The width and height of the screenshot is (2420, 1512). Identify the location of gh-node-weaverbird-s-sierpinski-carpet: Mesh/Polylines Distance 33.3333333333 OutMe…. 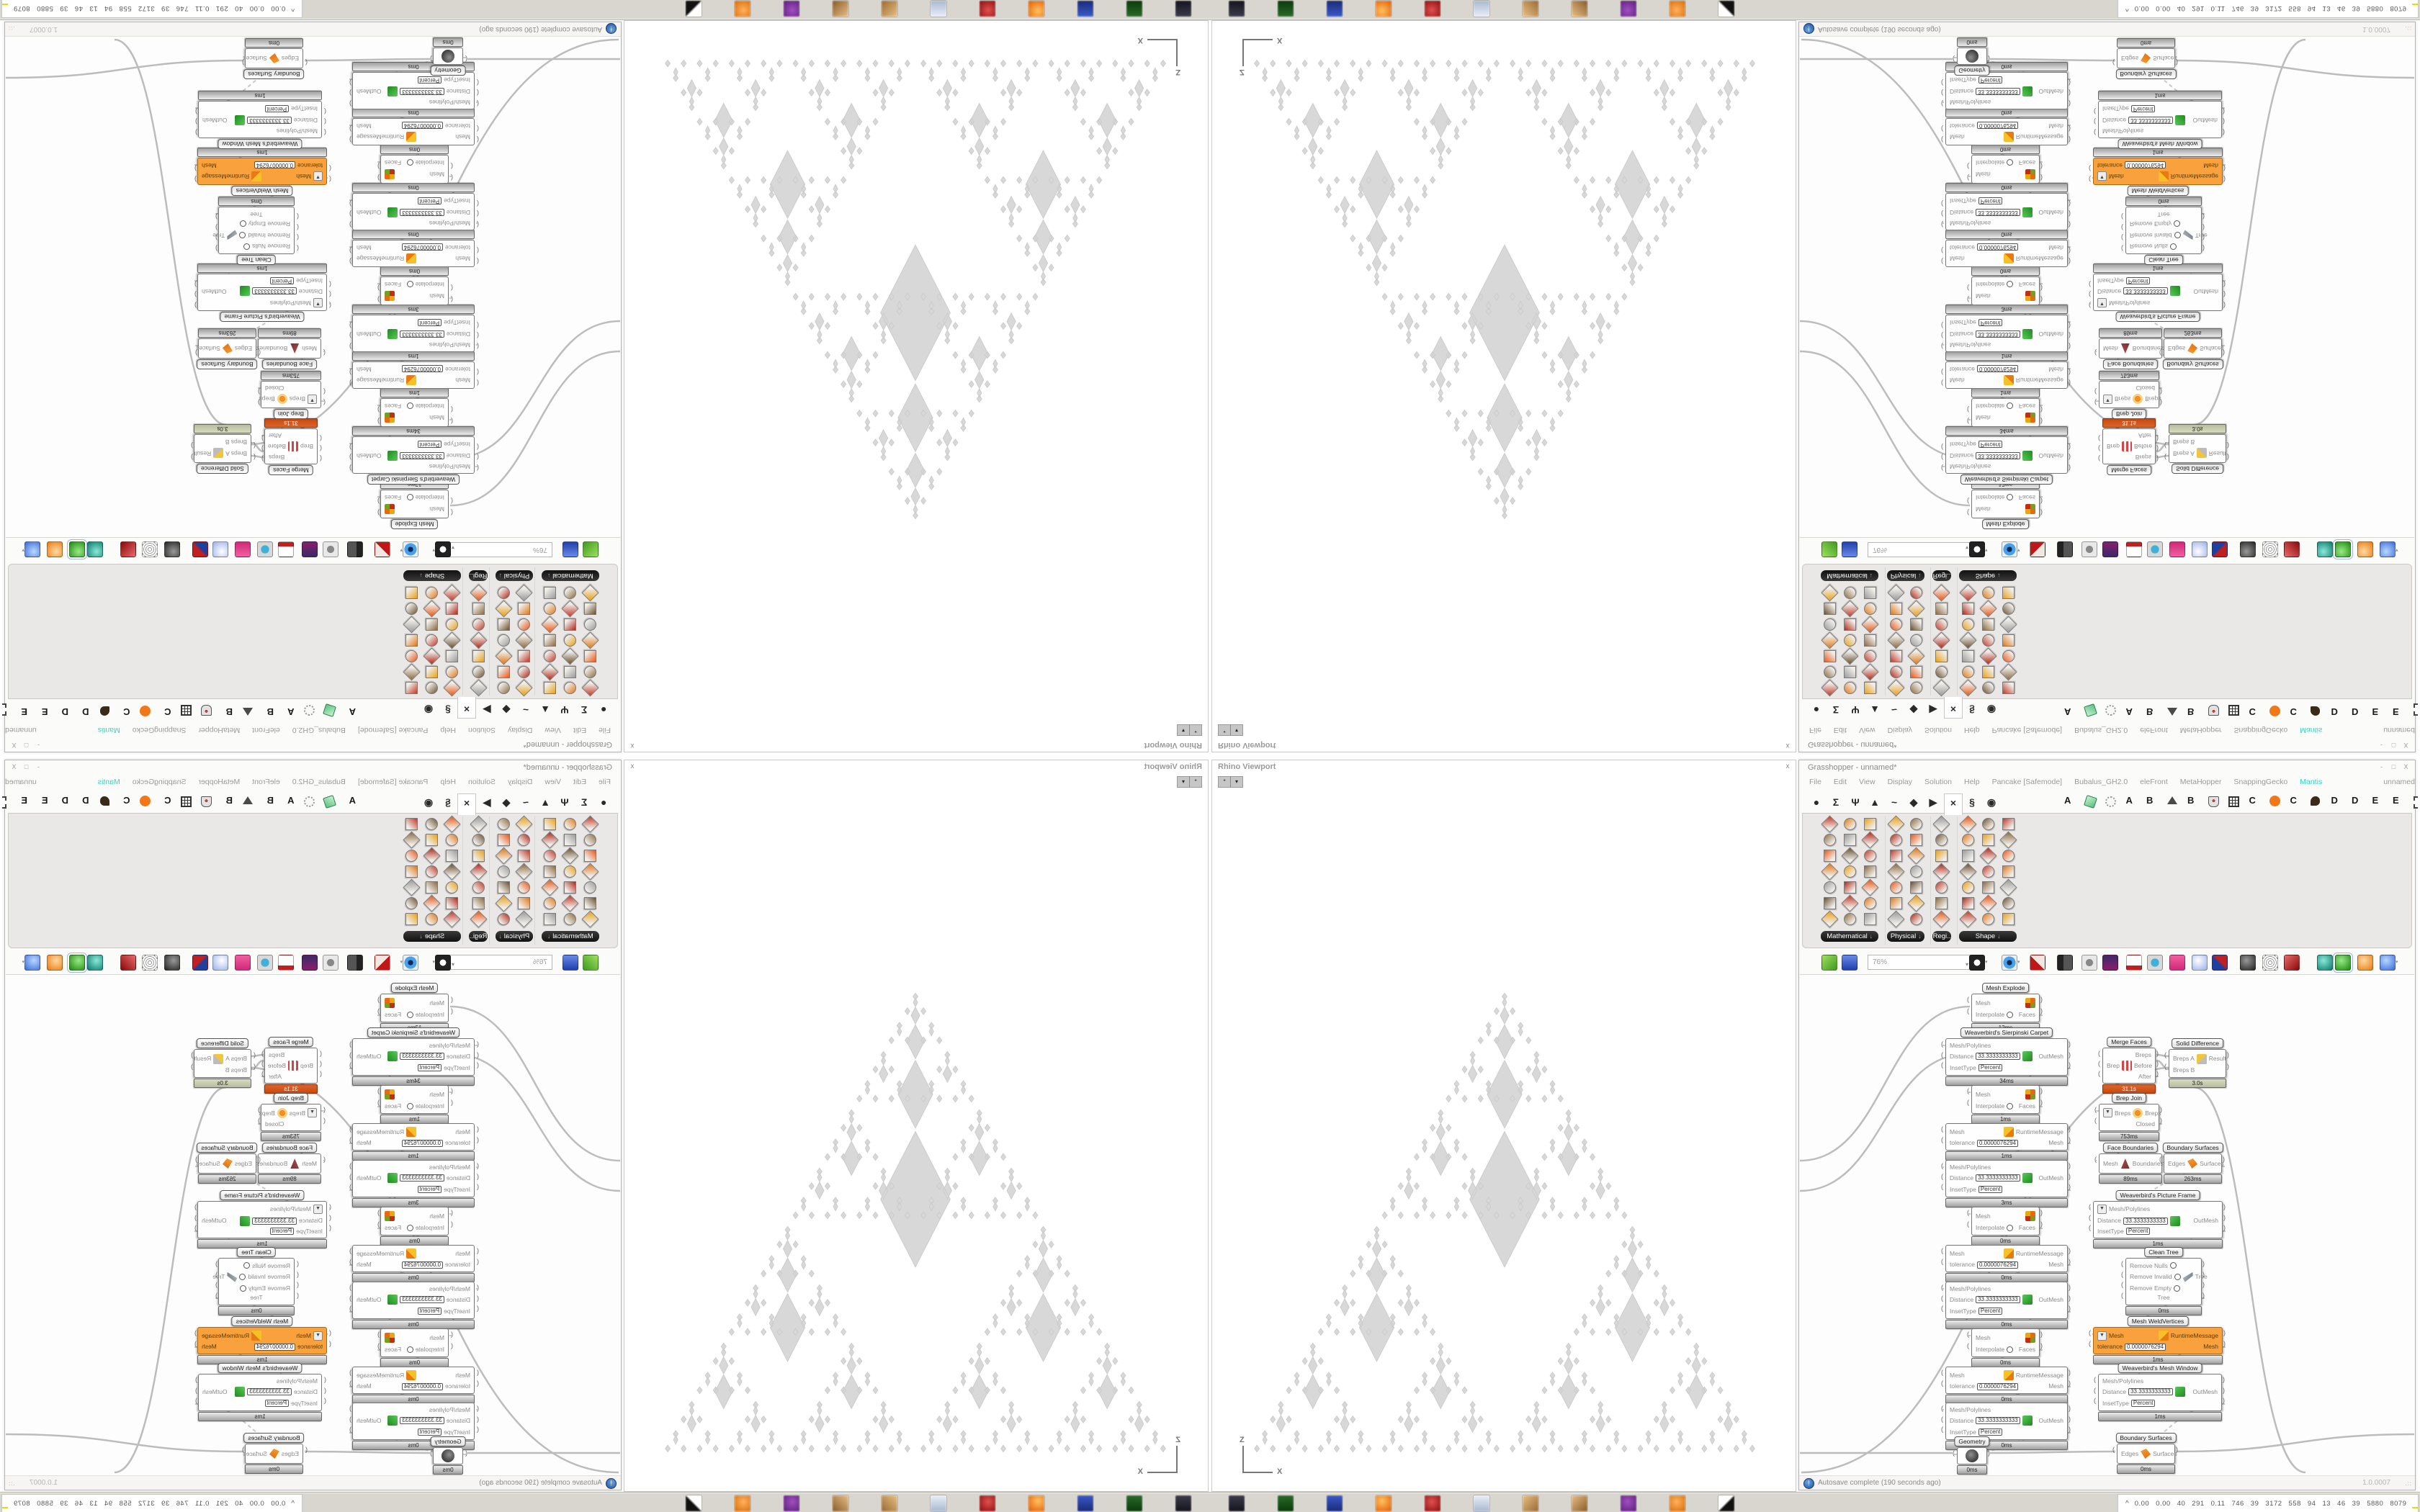
(2006, 455).